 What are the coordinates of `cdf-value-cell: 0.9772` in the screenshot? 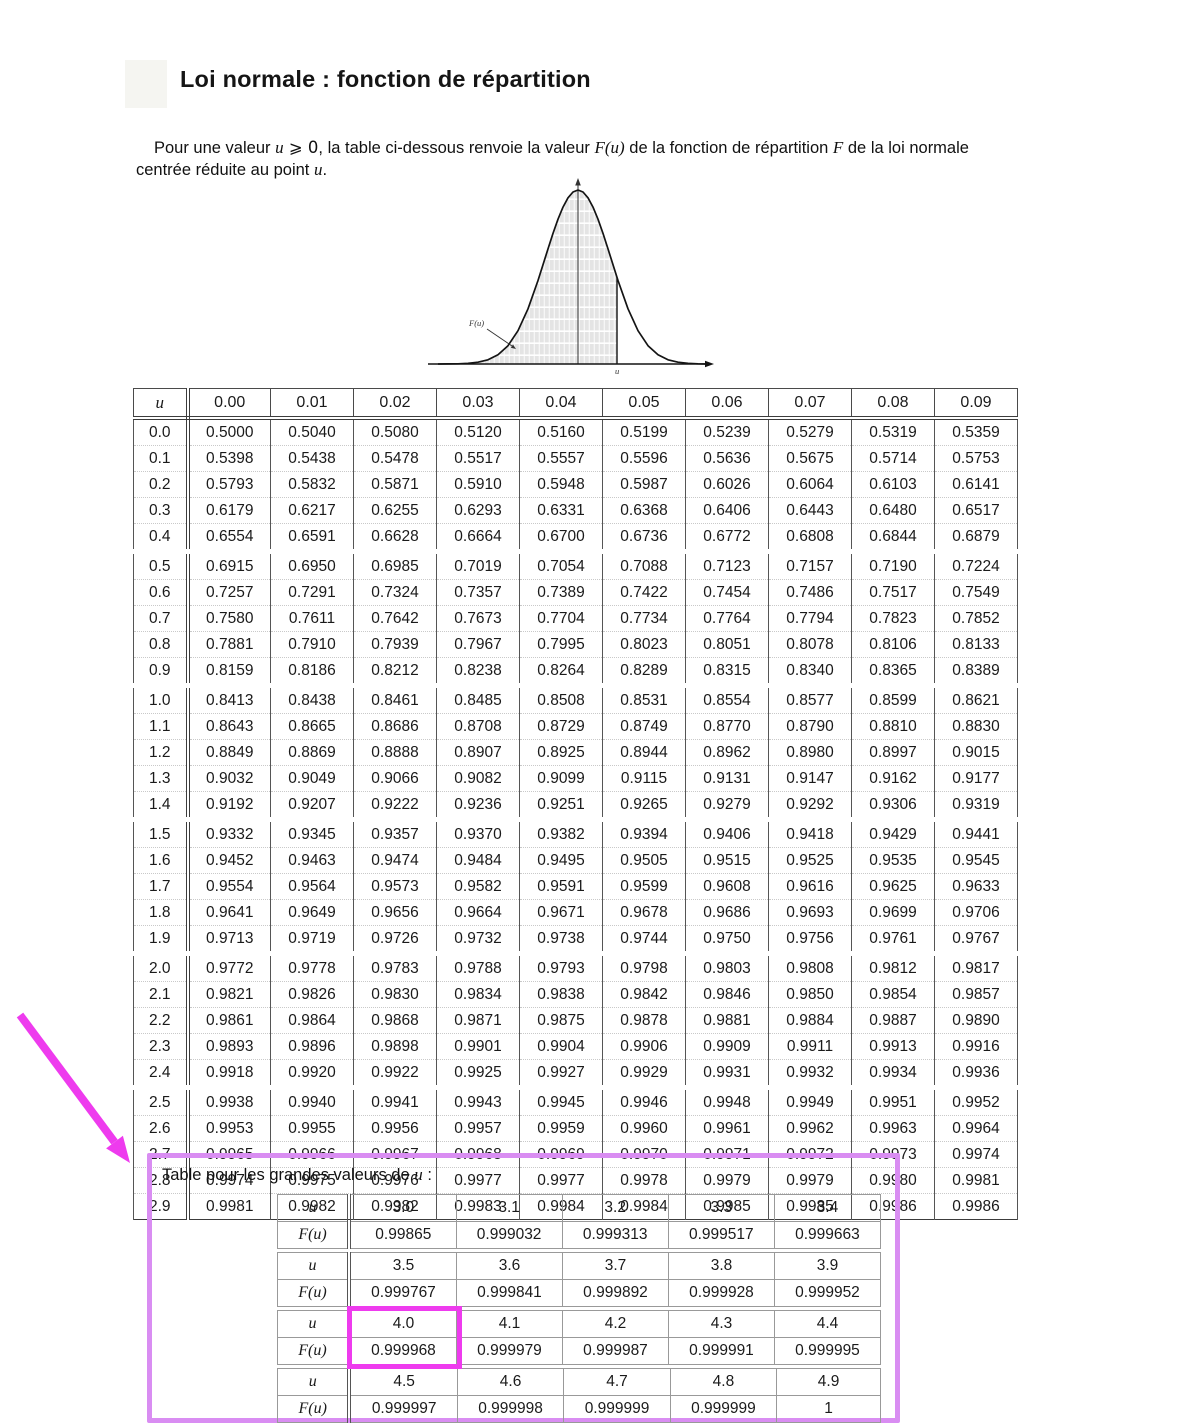 It's located at (229, 966).